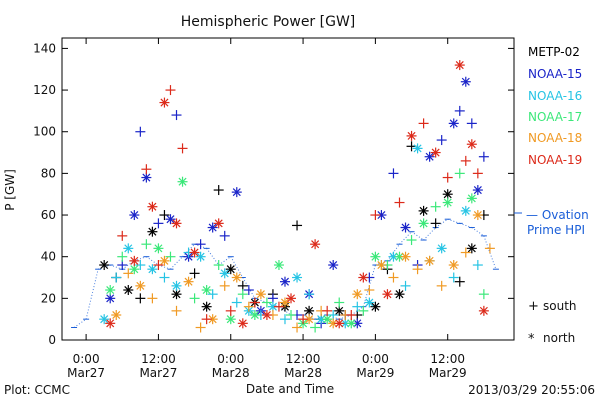  I want to click on y-tick-label: 140, so click(44, 48).